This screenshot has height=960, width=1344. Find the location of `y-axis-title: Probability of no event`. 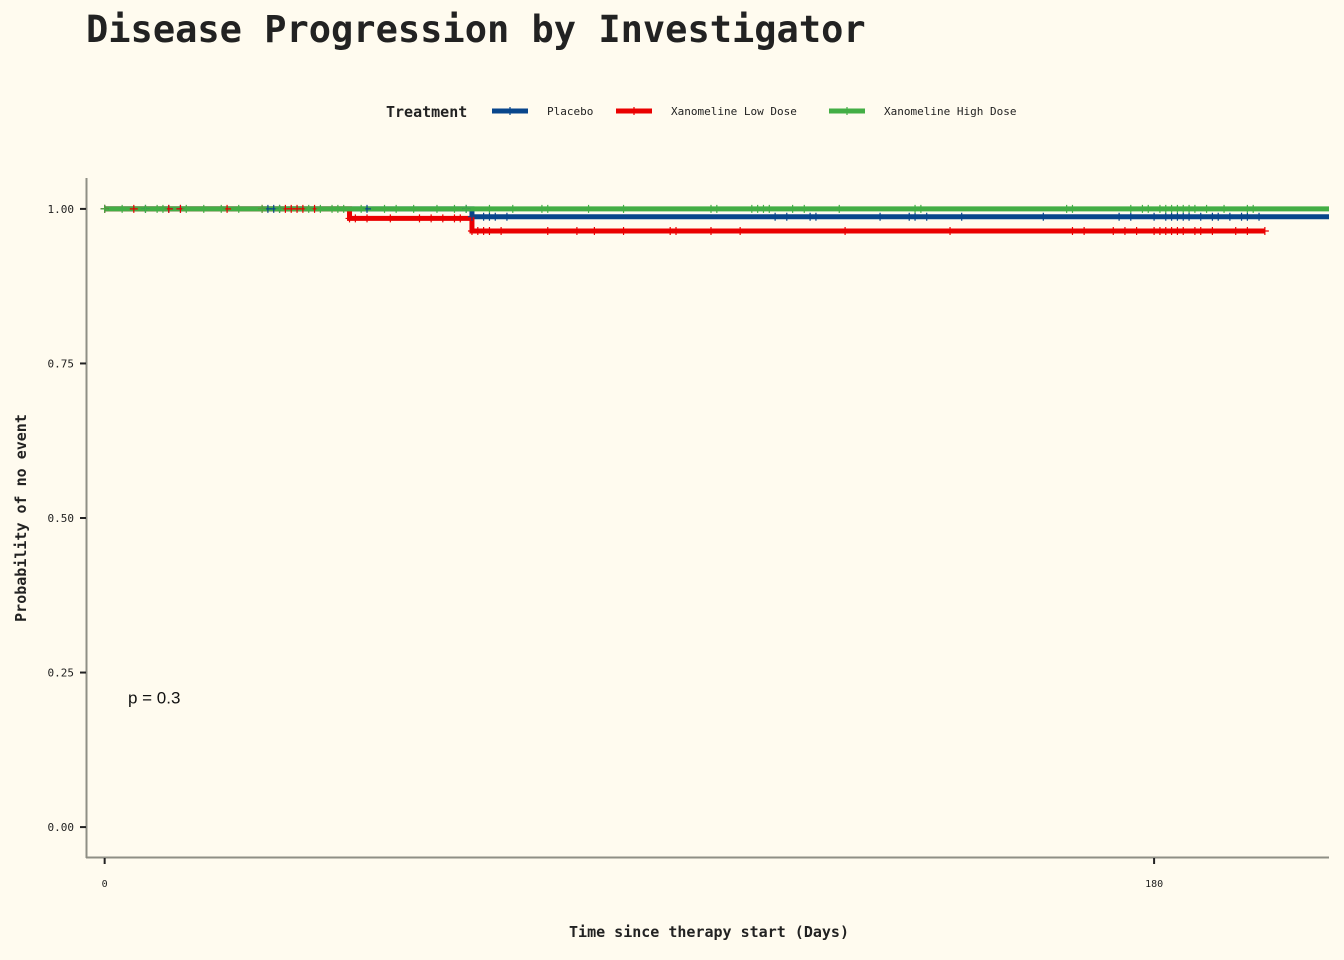

y-axis-title: Probability of no event is located at coordinates (21, 518).